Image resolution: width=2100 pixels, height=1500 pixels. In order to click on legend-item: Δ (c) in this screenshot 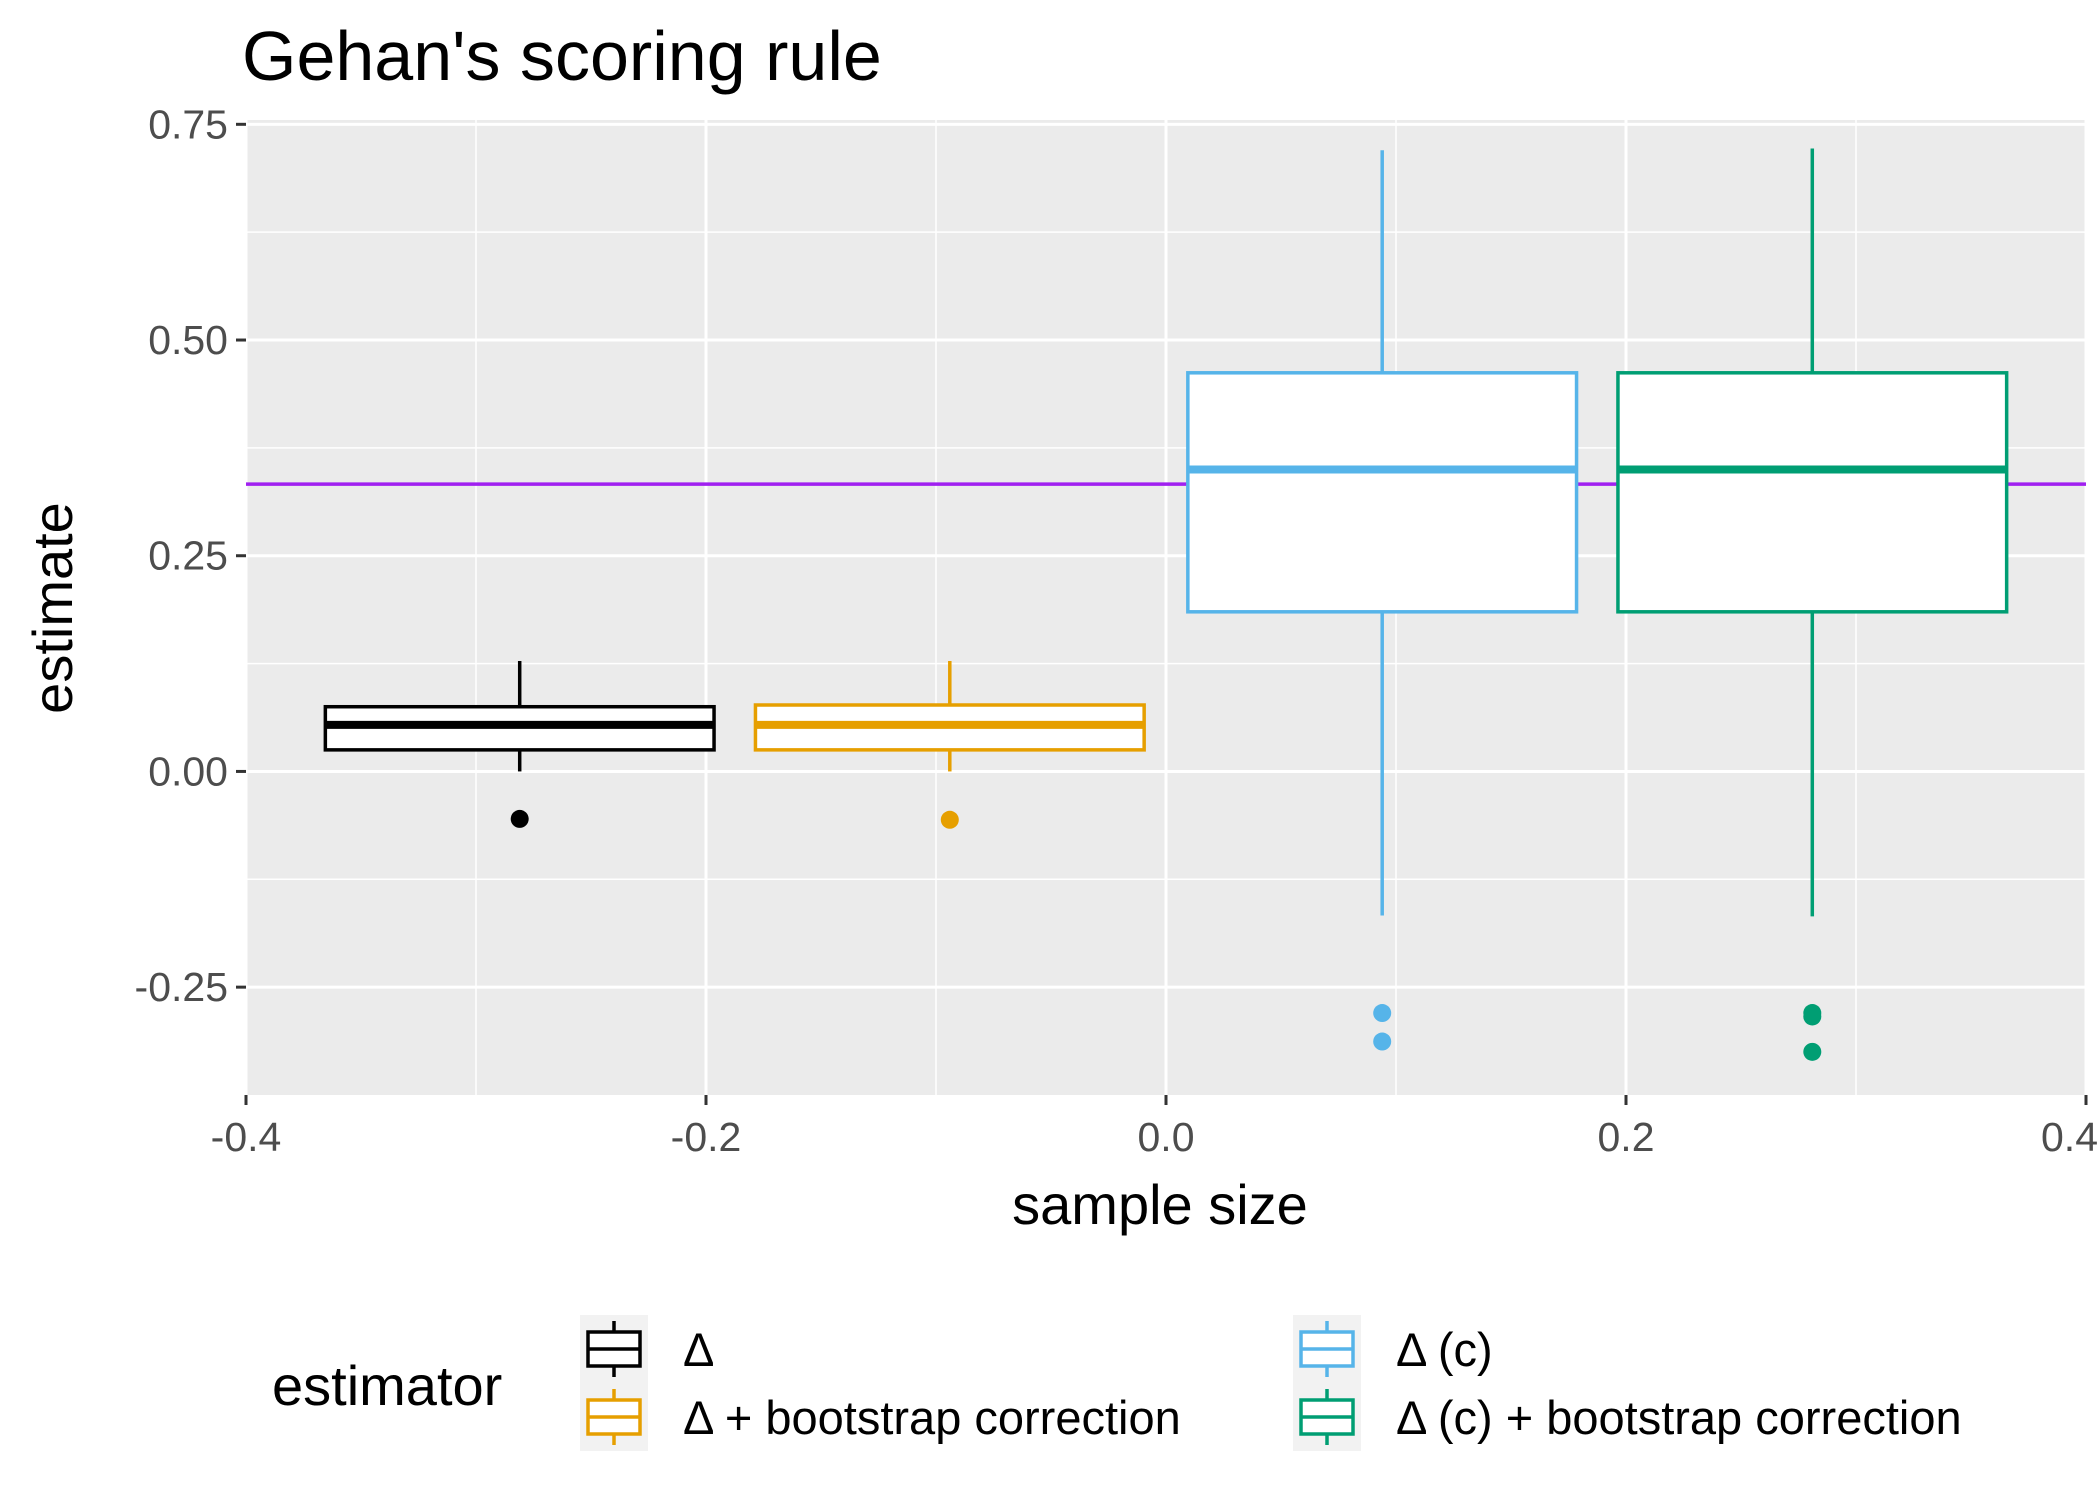, I will do `click(1393, 1349)`.